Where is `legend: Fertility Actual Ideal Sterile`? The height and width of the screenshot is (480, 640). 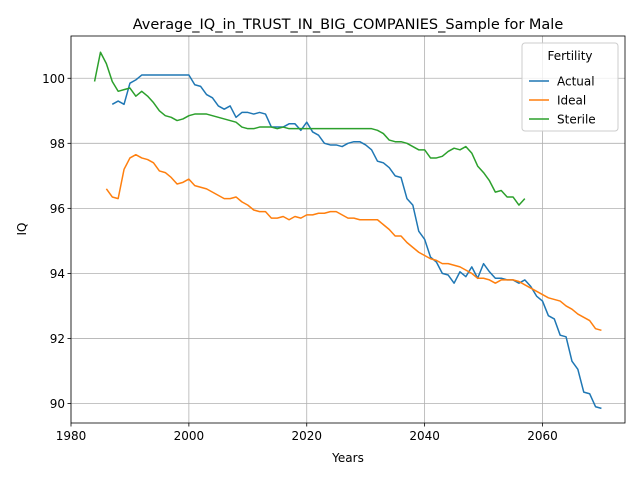 legend: Fertility Actual Ideal Sterile is located at coordinates (570, 87).